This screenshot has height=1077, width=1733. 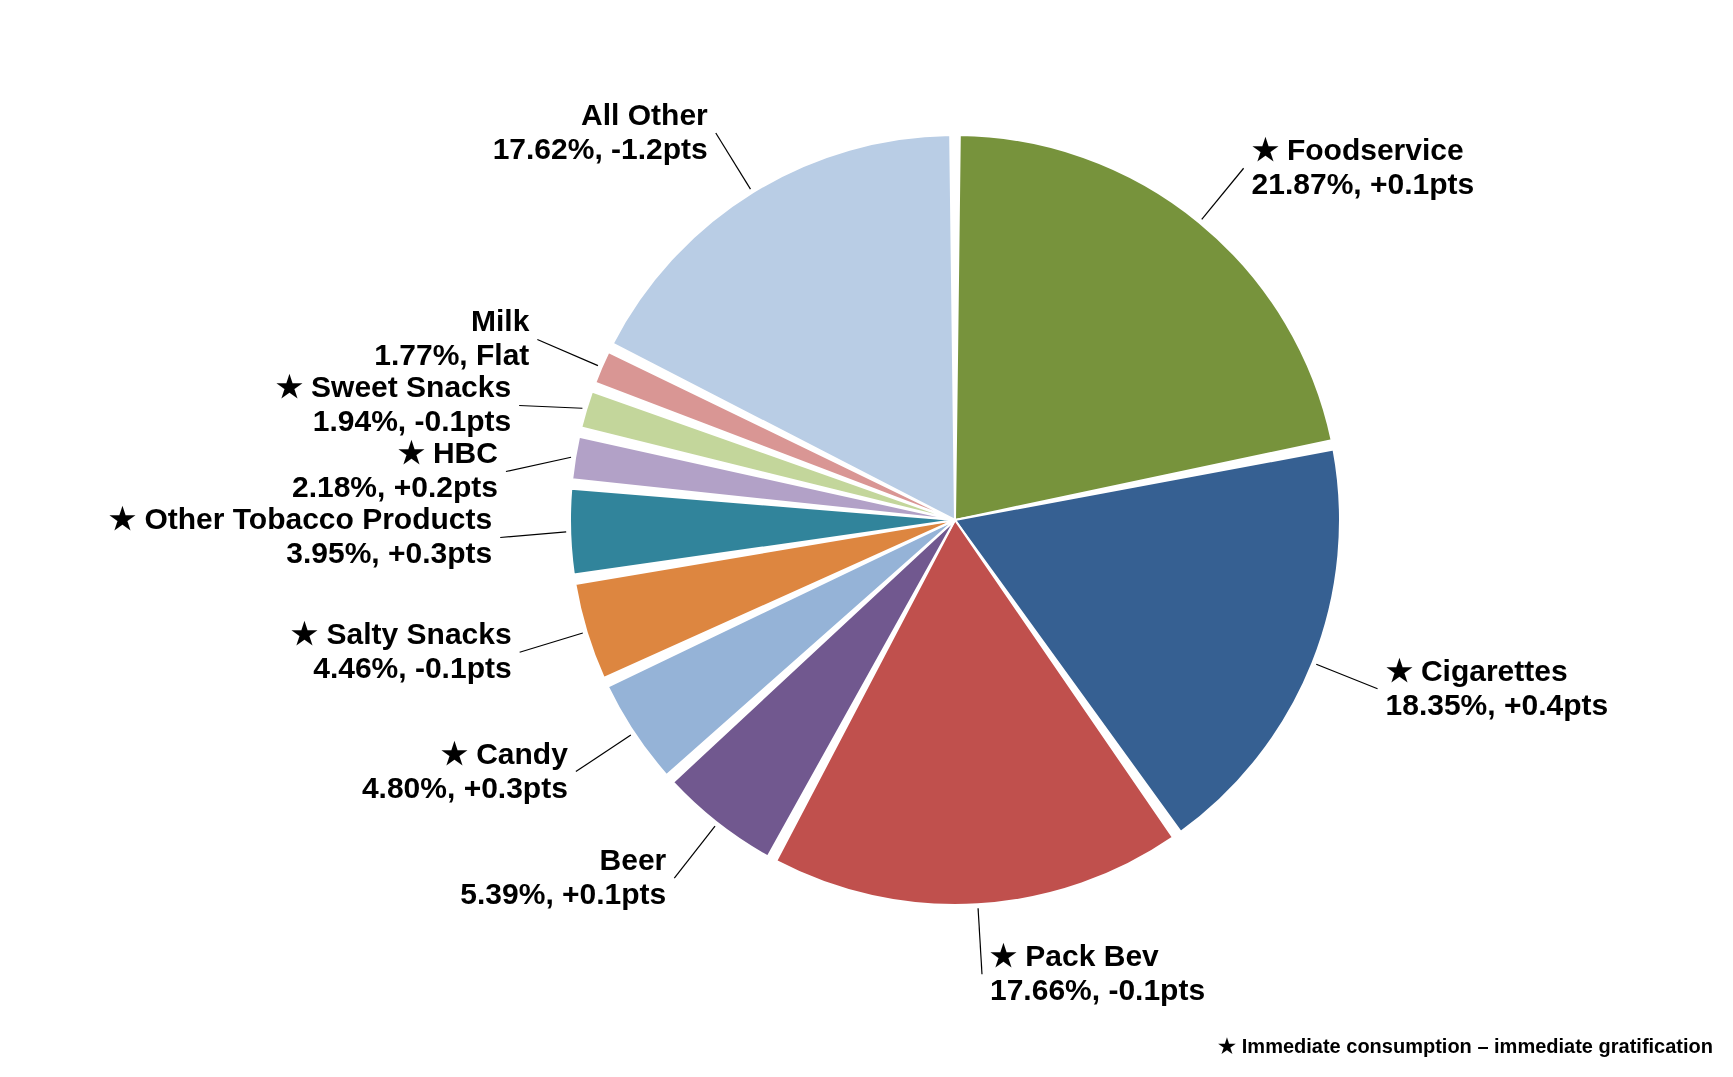 I want to click on slice-label: ★ Sweet Snacks, so click(x=393, y=387).